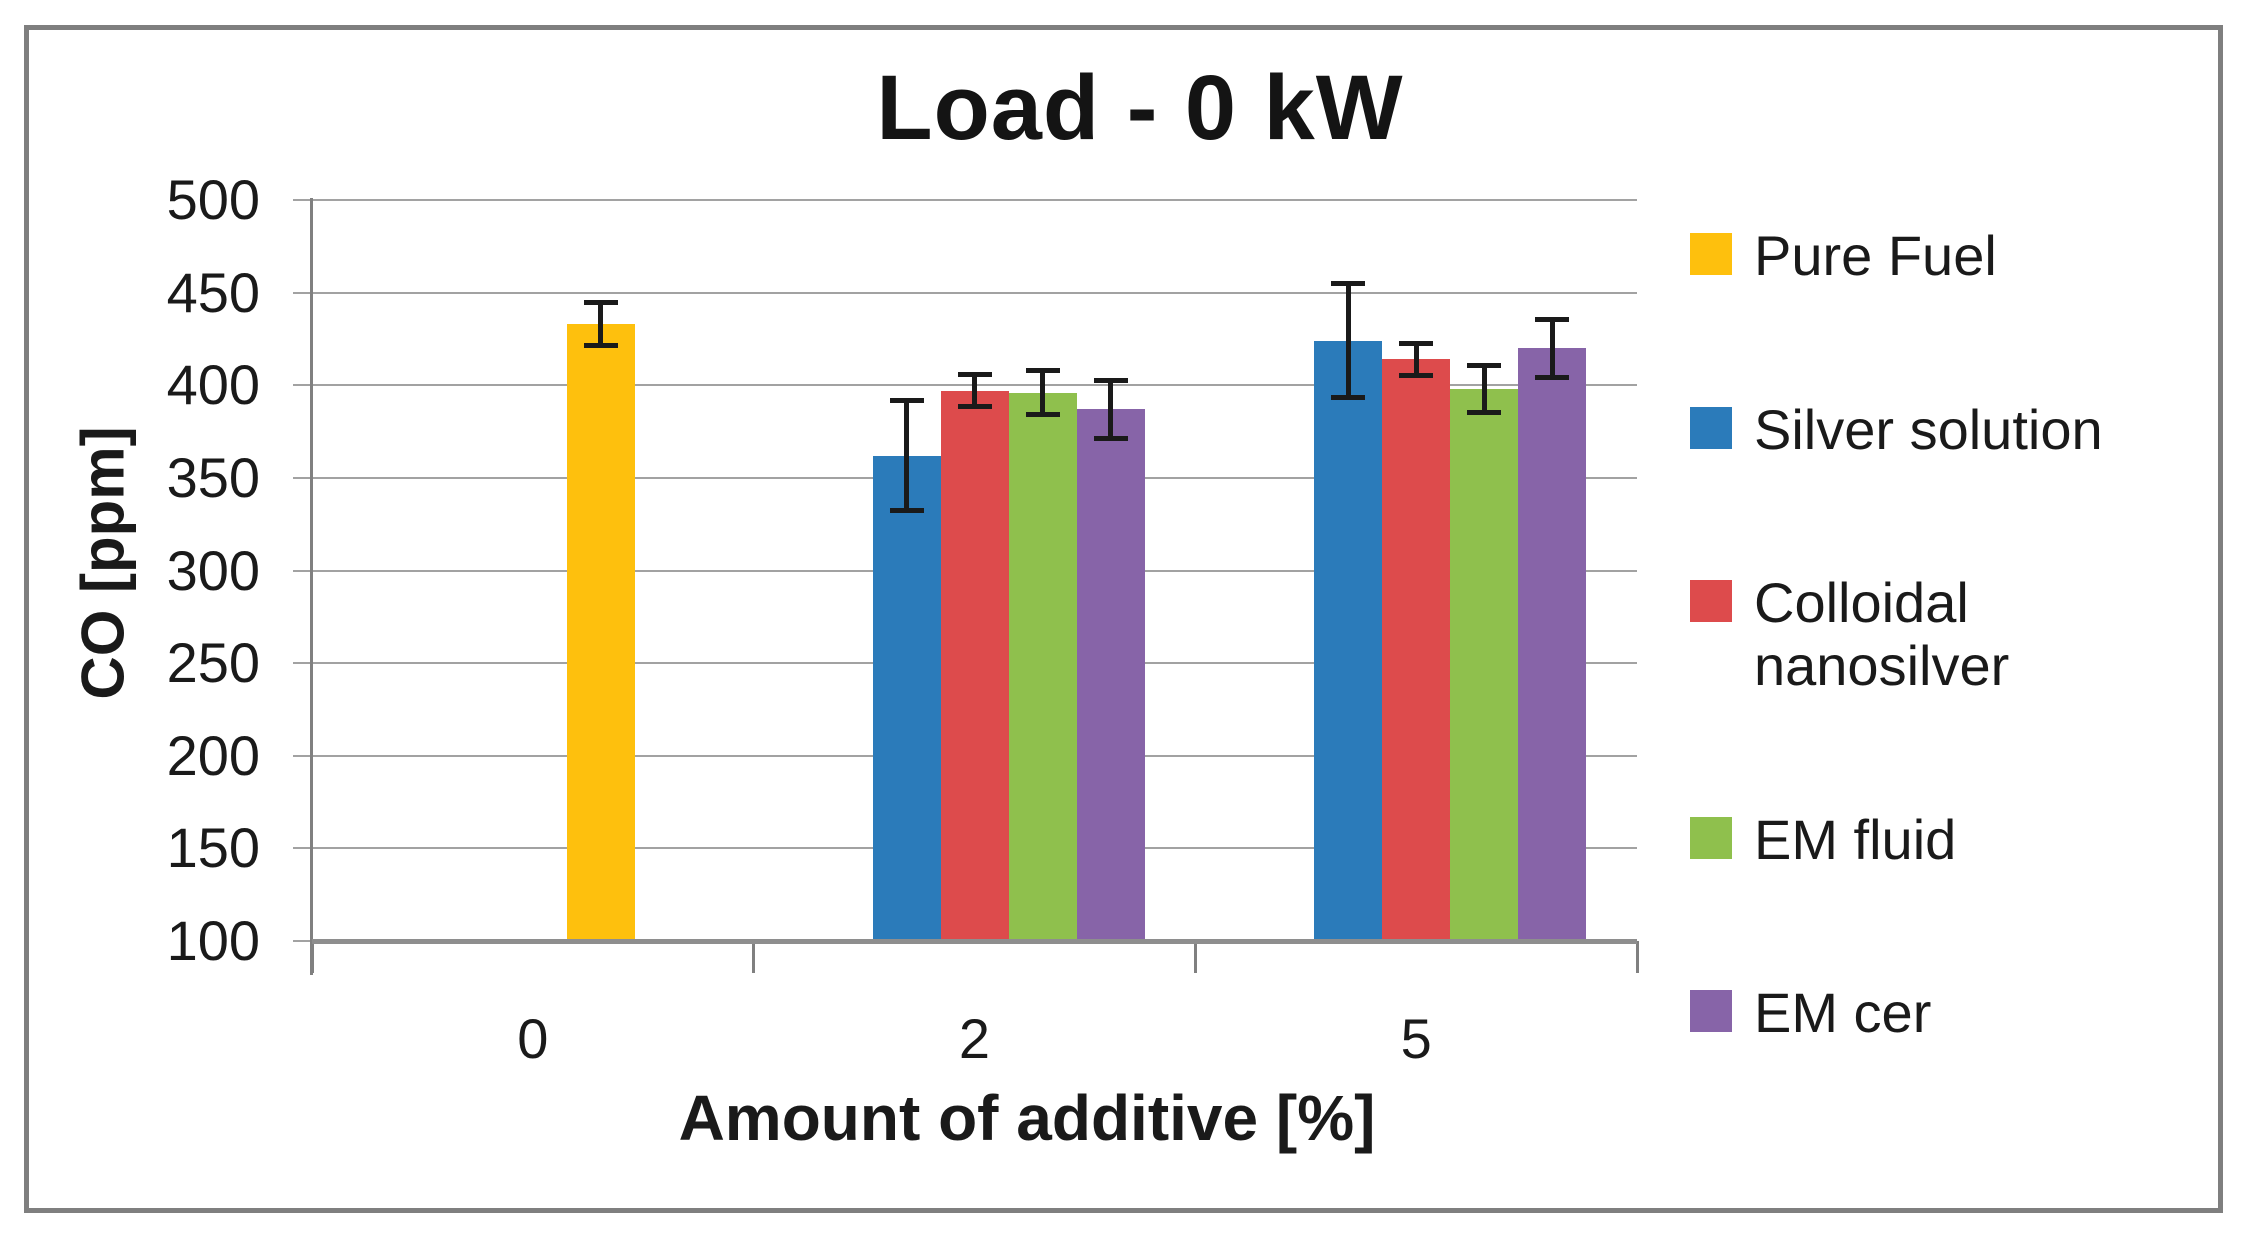 The width and height of the screenshot is (2248, 1244). I want to click on legend-label: Pure Fuel, so click(1875, 255).